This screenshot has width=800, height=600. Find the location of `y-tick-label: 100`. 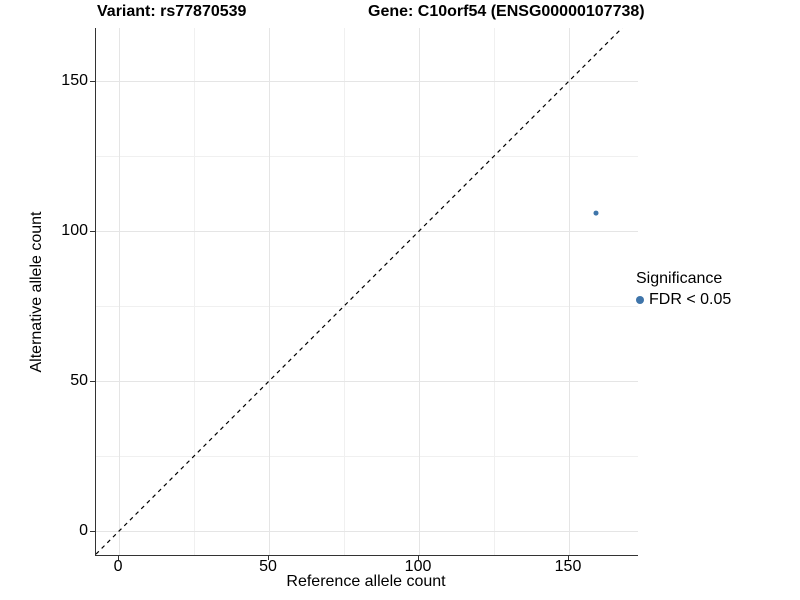

y-tick-label: 100 is located at coordinates (74, 231).